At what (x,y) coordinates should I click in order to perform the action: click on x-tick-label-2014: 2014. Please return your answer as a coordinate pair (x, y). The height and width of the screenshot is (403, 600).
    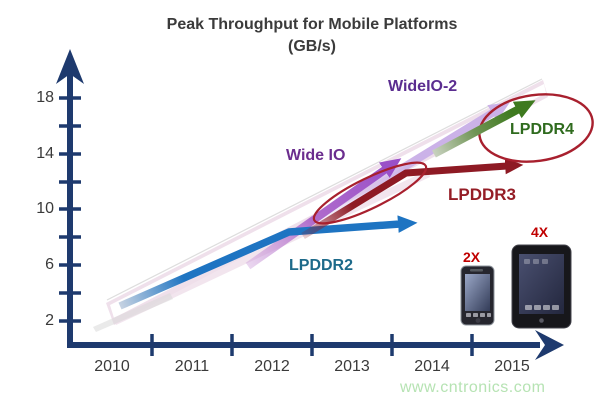
    Looking at the image, I should click on (432, 366).